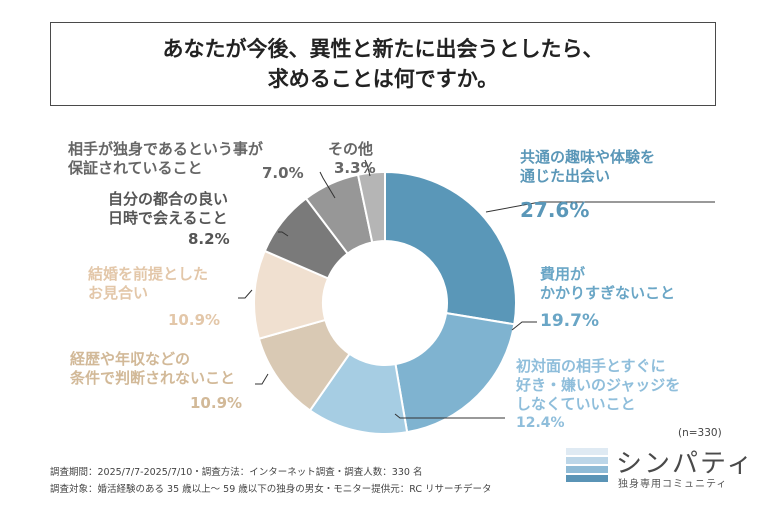 The height and width of the screenshot is (513, 770). Describe the element at coordinates (673, 484) in the screenshot. I see `logo-tagline: 独身専用コミュニティ` at that location.